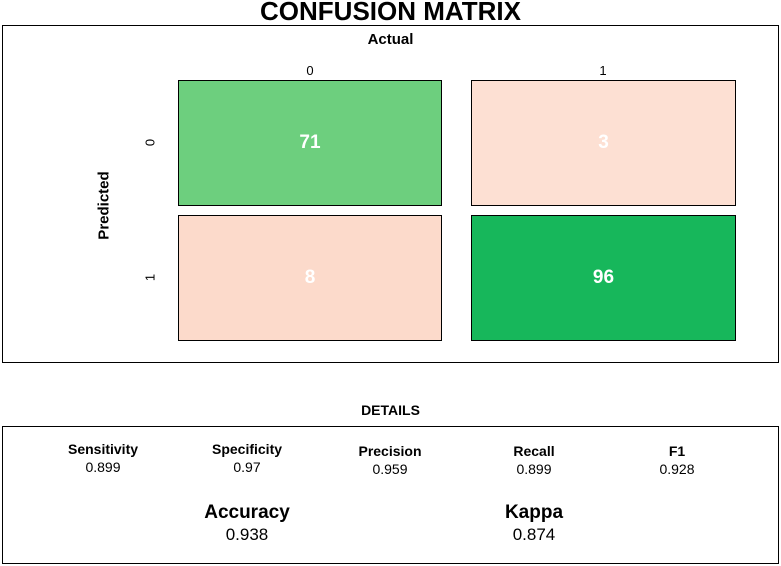 The image size is (781, 566). Describe the element at coordinates (104, 205) in the screenshot. I see `y-axis-label: Predicted` at that location.